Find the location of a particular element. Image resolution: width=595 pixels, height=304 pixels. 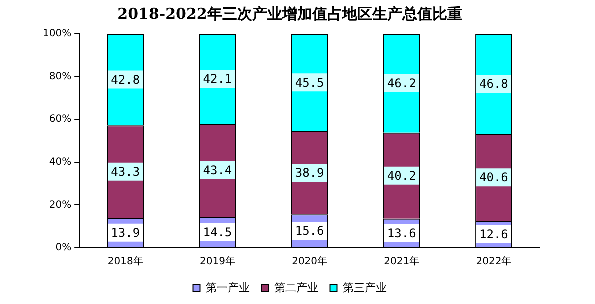

data-label: 45.5 is located at coordinates (309, 83).